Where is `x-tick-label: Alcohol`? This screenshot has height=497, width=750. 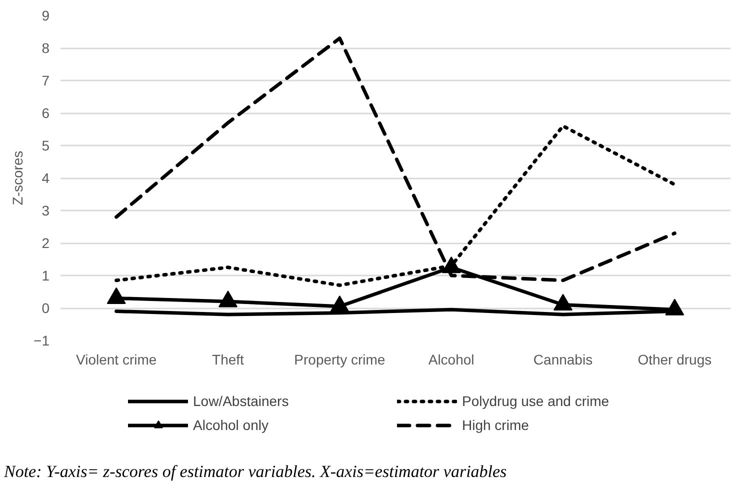
x-tick-label: Alcohol is located at coordinates (451, 360).